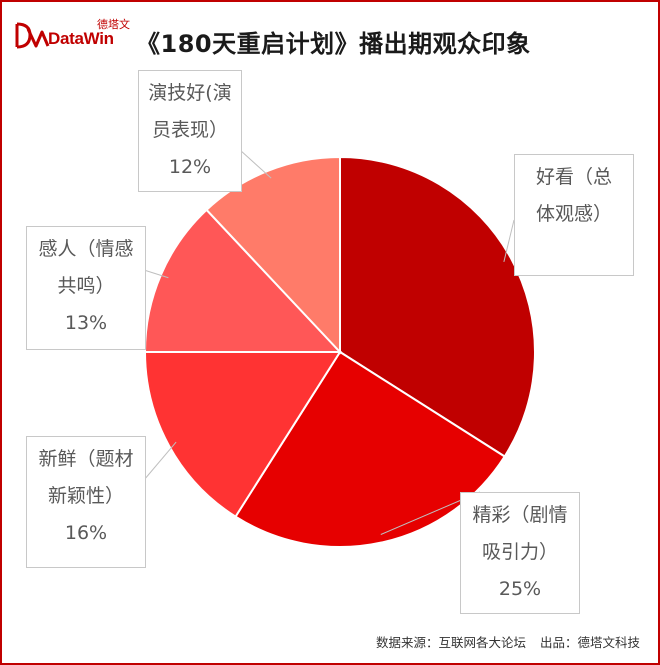  What do you see at coordinates (190, 93) in the screenshot?
I see `callout-4-label-line-0: 演技好(演` at bounding box center [190, 93].